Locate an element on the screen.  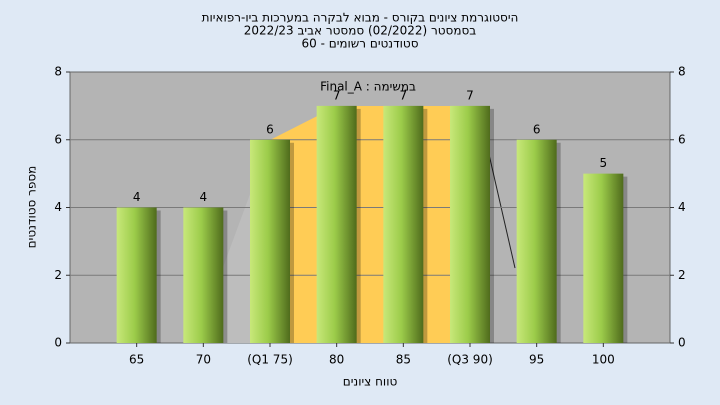
y-tick-label: 4 is located at coordinates (58, 207).